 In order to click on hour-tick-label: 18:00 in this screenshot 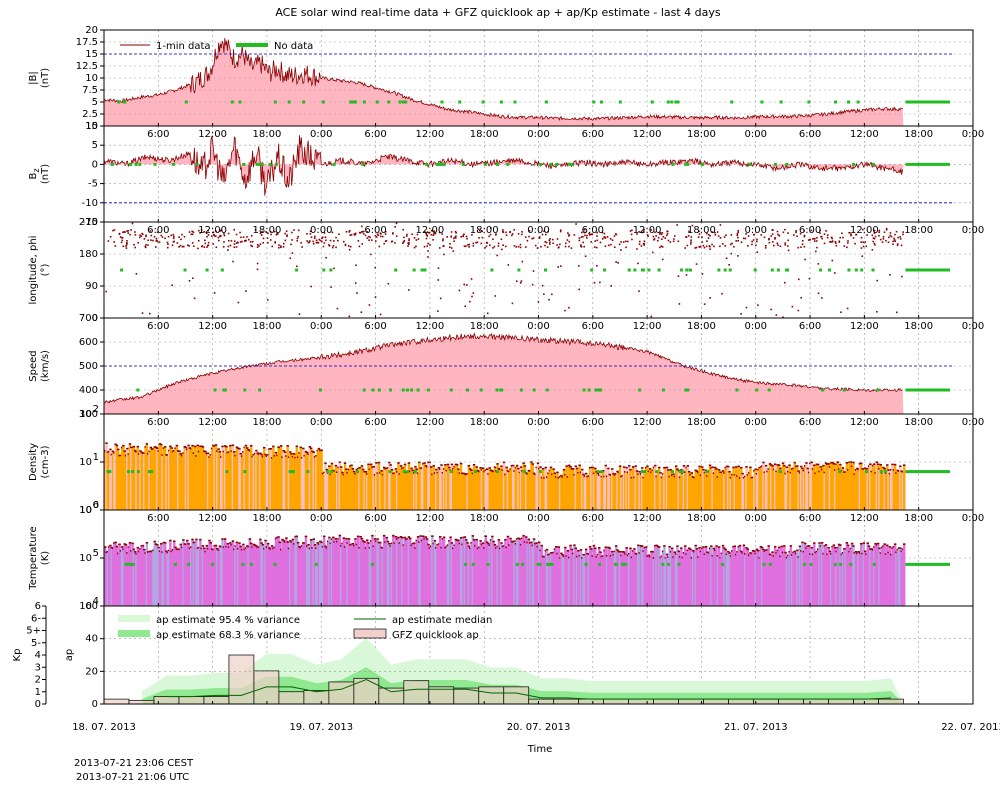, I will do `click(918, 134)`.